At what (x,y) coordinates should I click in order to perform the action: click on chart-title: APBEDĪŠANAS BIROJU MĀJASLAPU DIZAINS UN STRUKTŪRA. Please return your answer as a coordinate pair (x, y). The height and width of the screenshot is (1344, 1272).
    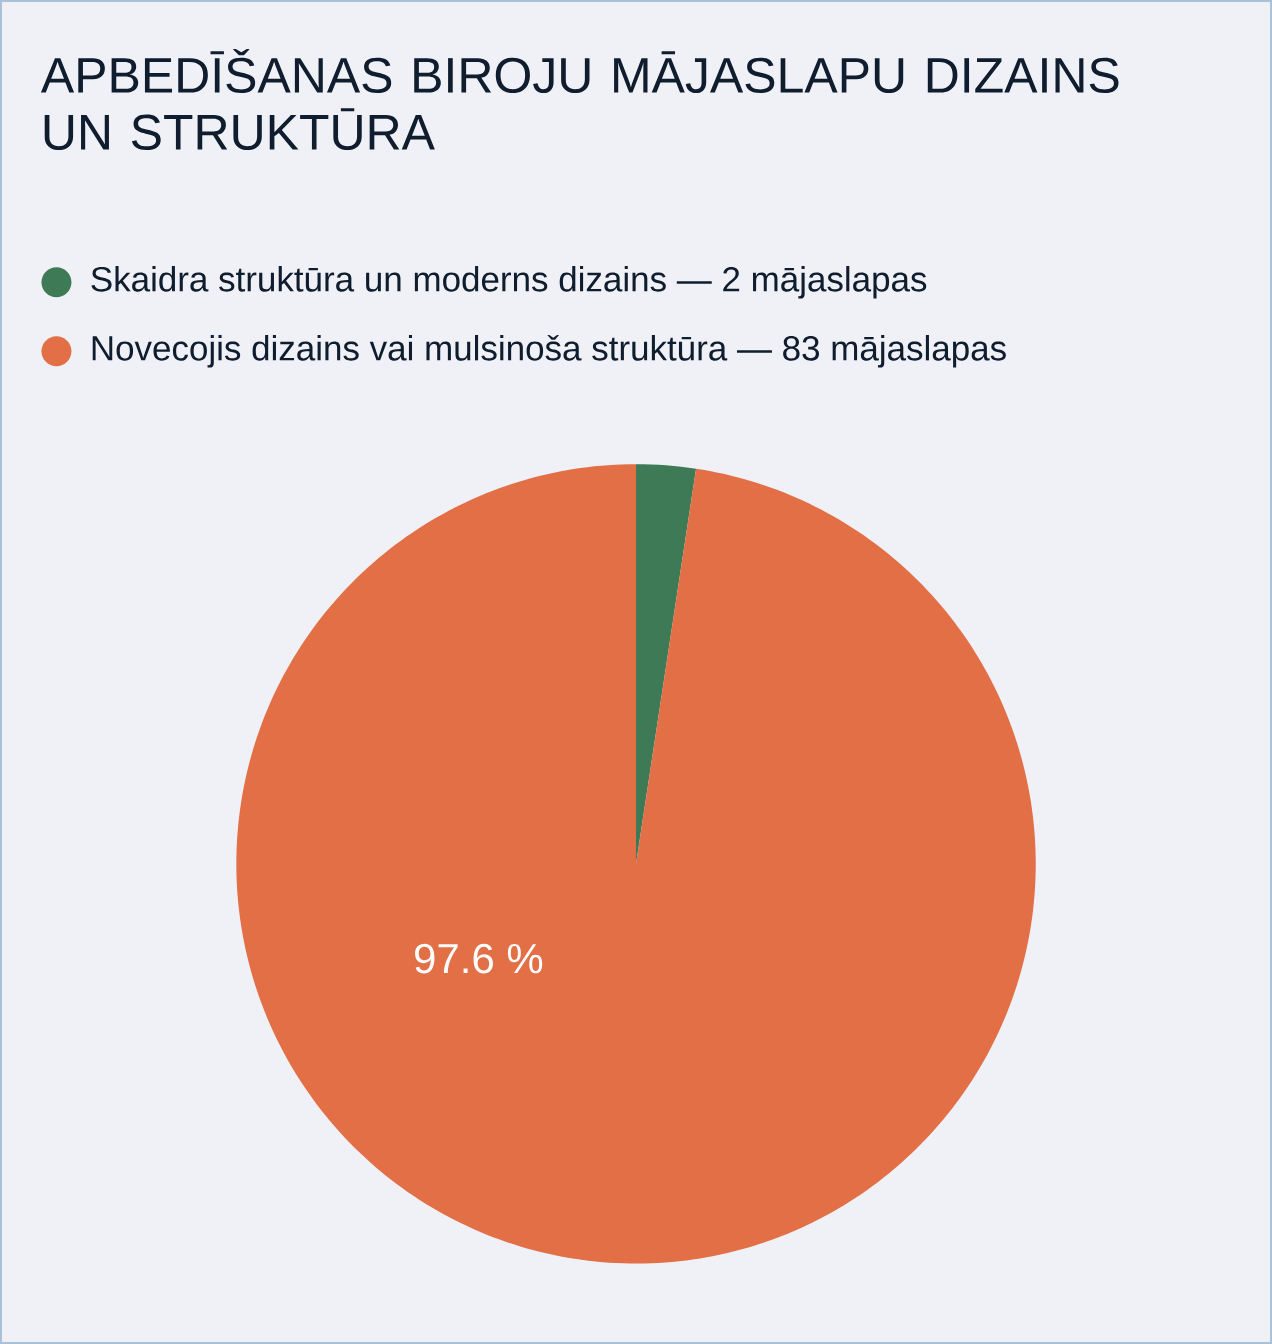
    Looking at the image, I should click on (579, 99).